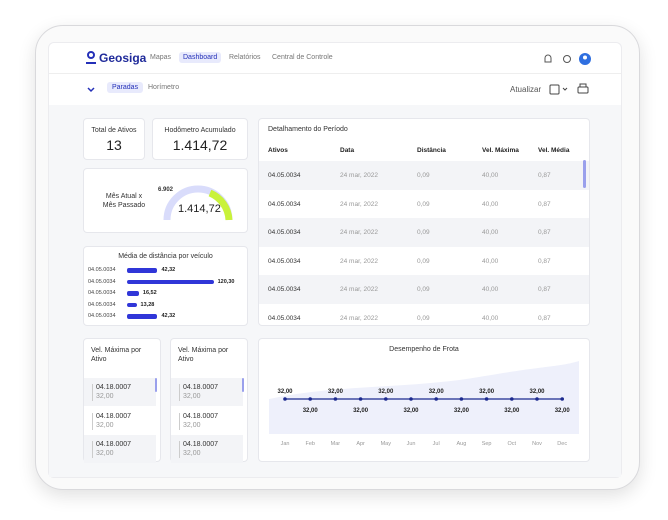  What do you see at coordinates (424, 397) in the screenshot?
I see `background-area` at bounding box center [424, 397].